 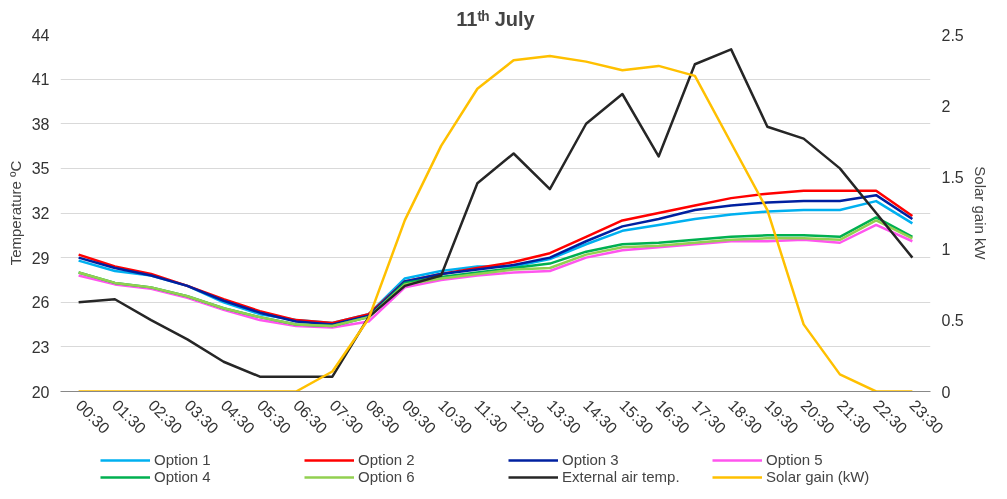 What do you see at coordinates (40, 124) in the screenshot?
I see `y-tick-label: 38` at bounding box center [40, 124].